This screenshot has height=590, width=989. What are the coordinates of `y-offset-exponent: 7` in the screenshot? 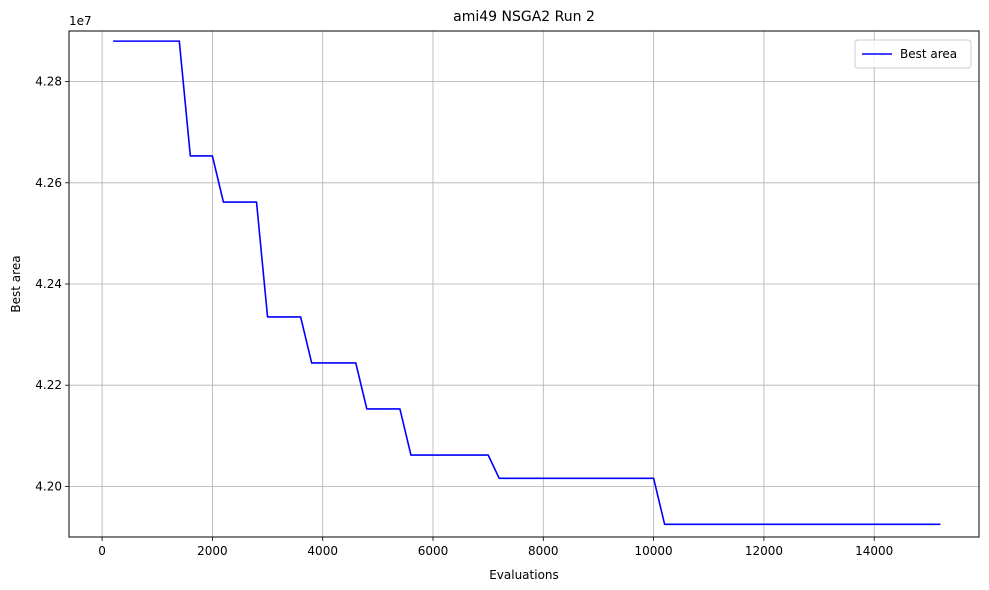 It's located at (88, 21).